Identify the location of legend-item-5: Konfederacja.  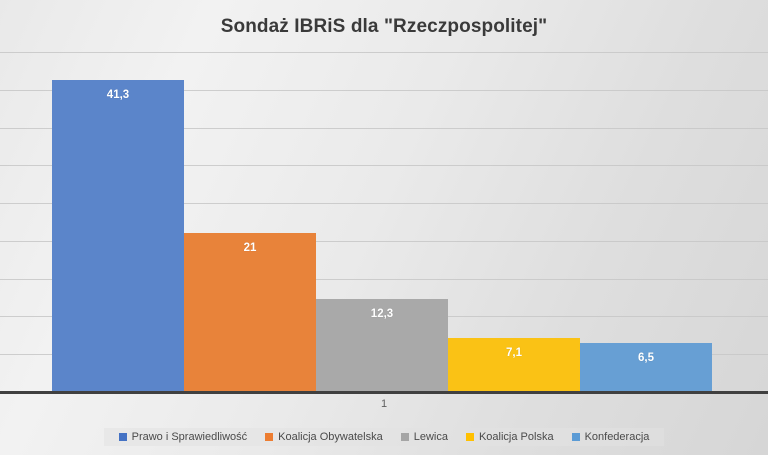
(610, 437).